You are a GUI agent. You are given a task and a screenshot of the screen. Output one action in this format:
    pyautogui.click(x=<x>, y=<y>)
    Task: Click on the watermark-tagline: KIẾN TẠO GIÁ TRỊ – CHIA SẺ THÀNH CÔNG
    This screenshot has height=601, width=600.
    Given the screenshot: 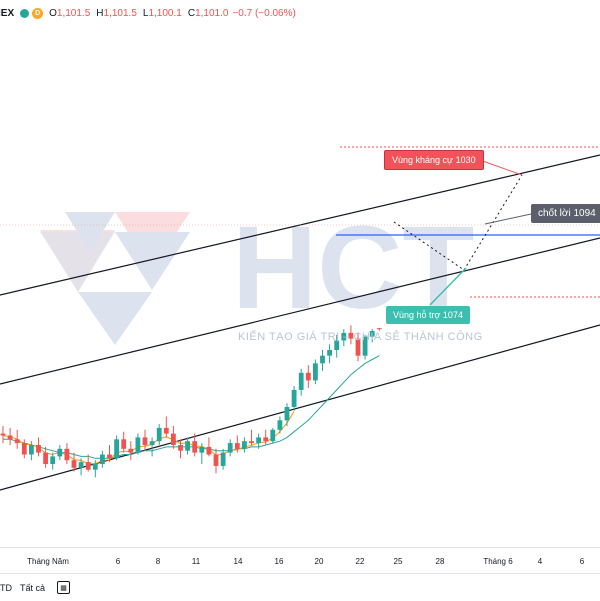 What is the action you would take?
    pyautogui.click(x=360, y=337)
    